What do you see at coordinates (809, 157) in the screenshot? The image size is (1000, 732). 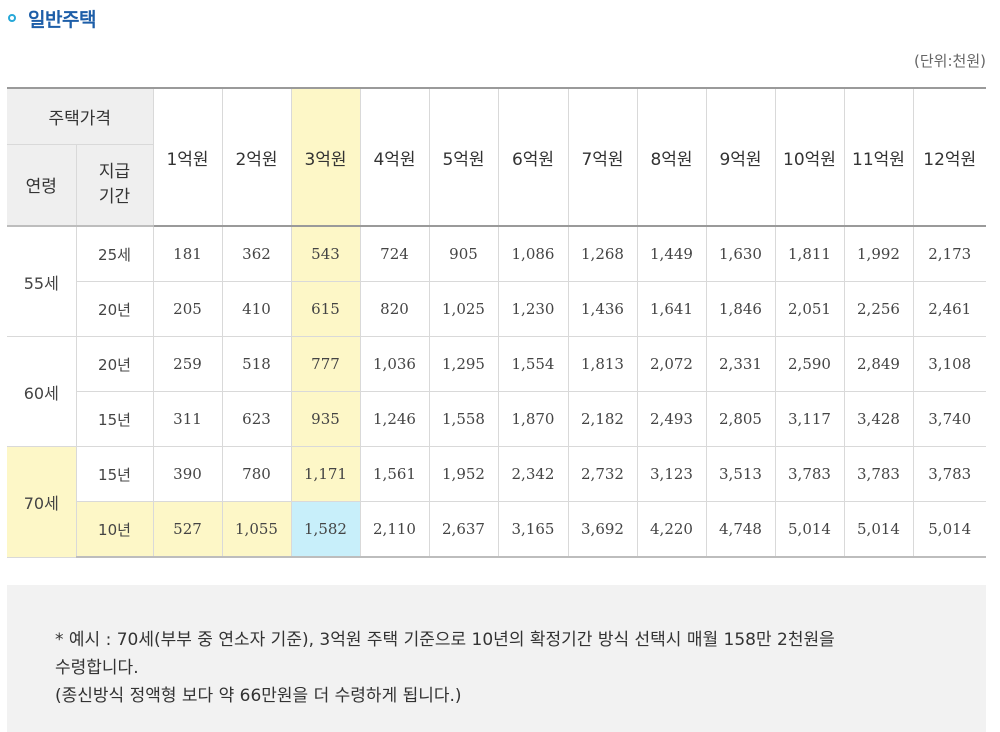 I see `amount-header: 10억원` at bounding box center [809, 157].